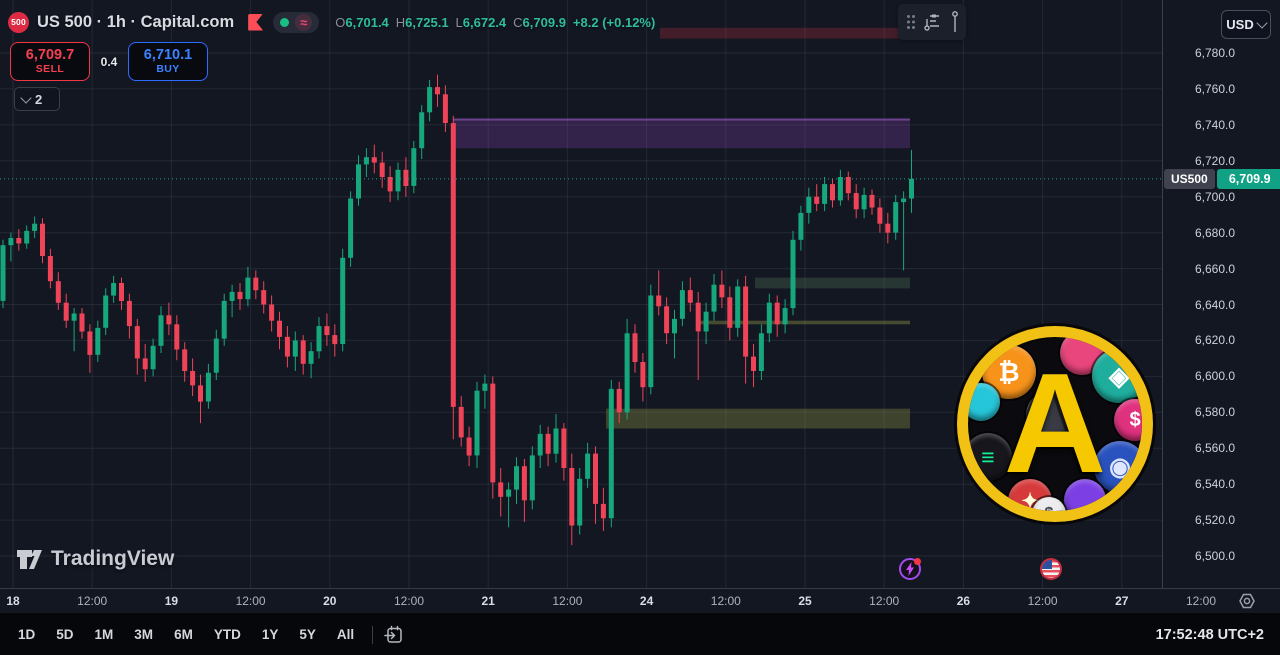  What do you see at coordinates (227, 634) in the screenshot?
I see `range-button-ytd: YTD` at bounding box center [227, 634].